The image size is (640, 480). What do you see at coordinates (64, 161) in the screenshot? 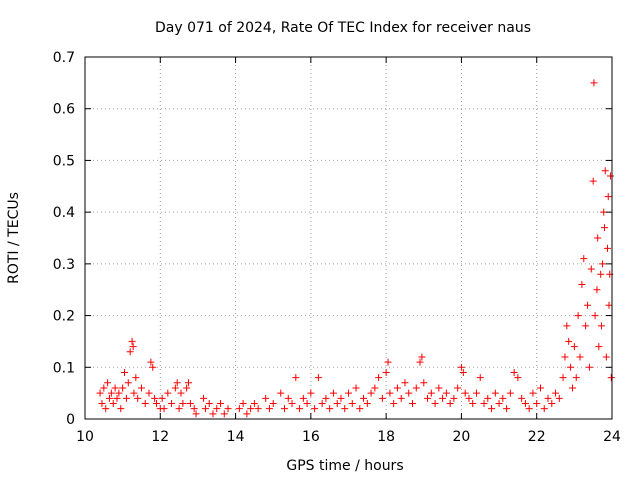
I see `y-tick-label: 0.5` at bounding box center [64, 161].